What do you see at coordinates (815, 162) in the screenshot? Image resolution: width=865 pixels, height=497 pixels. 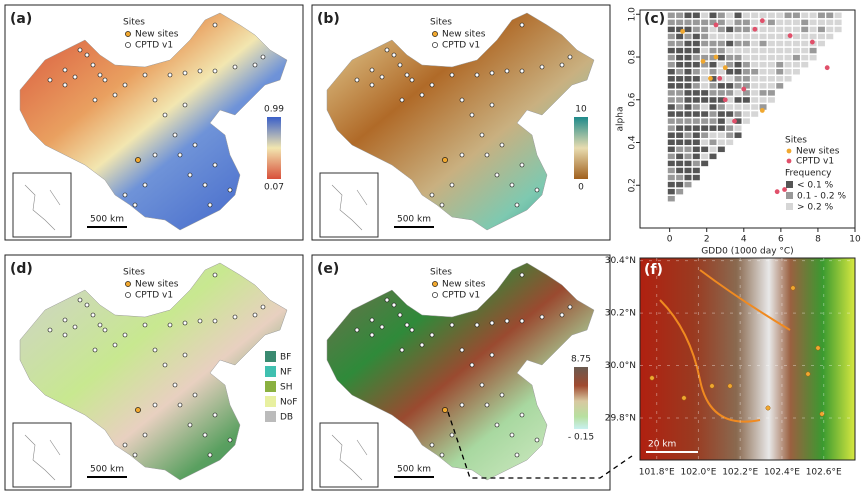 I see `legend-label: CPTD v1` at bounding box center [815, 162].